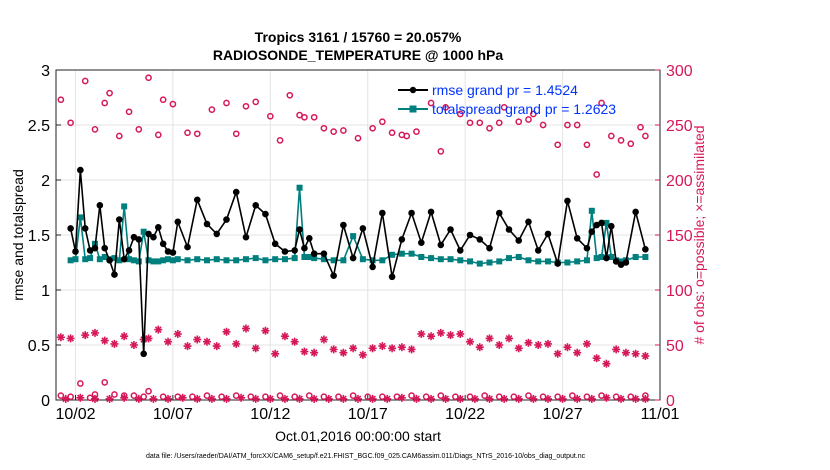 The image size is (830, 470). Describe the element at coordinates (358, 55) in the screenshot. I see `chart-subtitle: RADIOSONDE_TEMPERATURE @ 1000 hPa` at that location.